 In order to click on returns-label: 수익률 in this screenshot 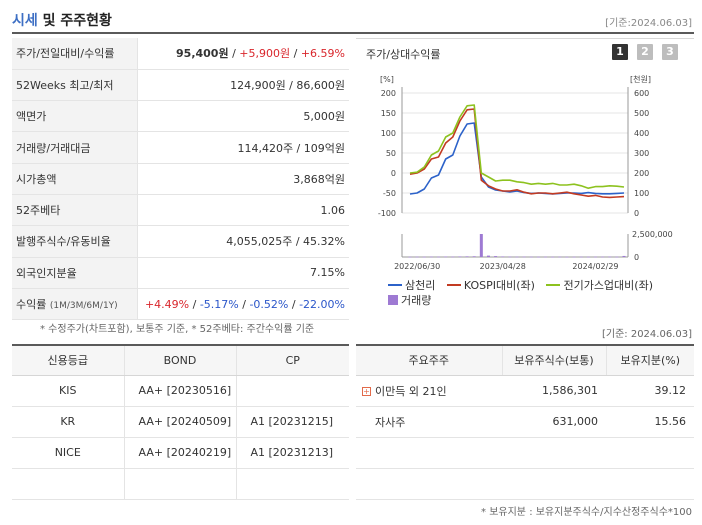, I will do `click(31, 305)`.